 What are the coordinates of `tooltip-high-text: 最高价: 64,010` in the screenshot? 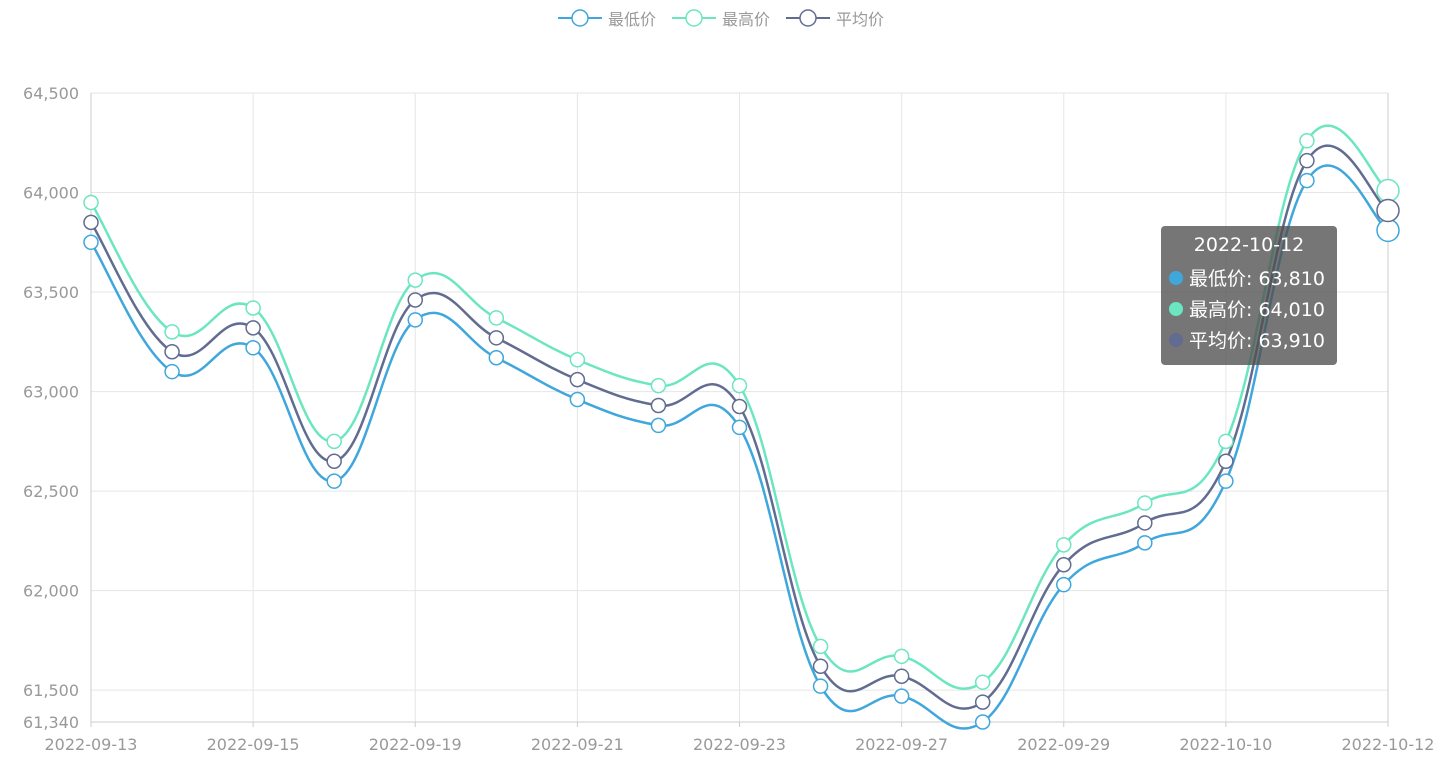 It's located at (1257, 310).